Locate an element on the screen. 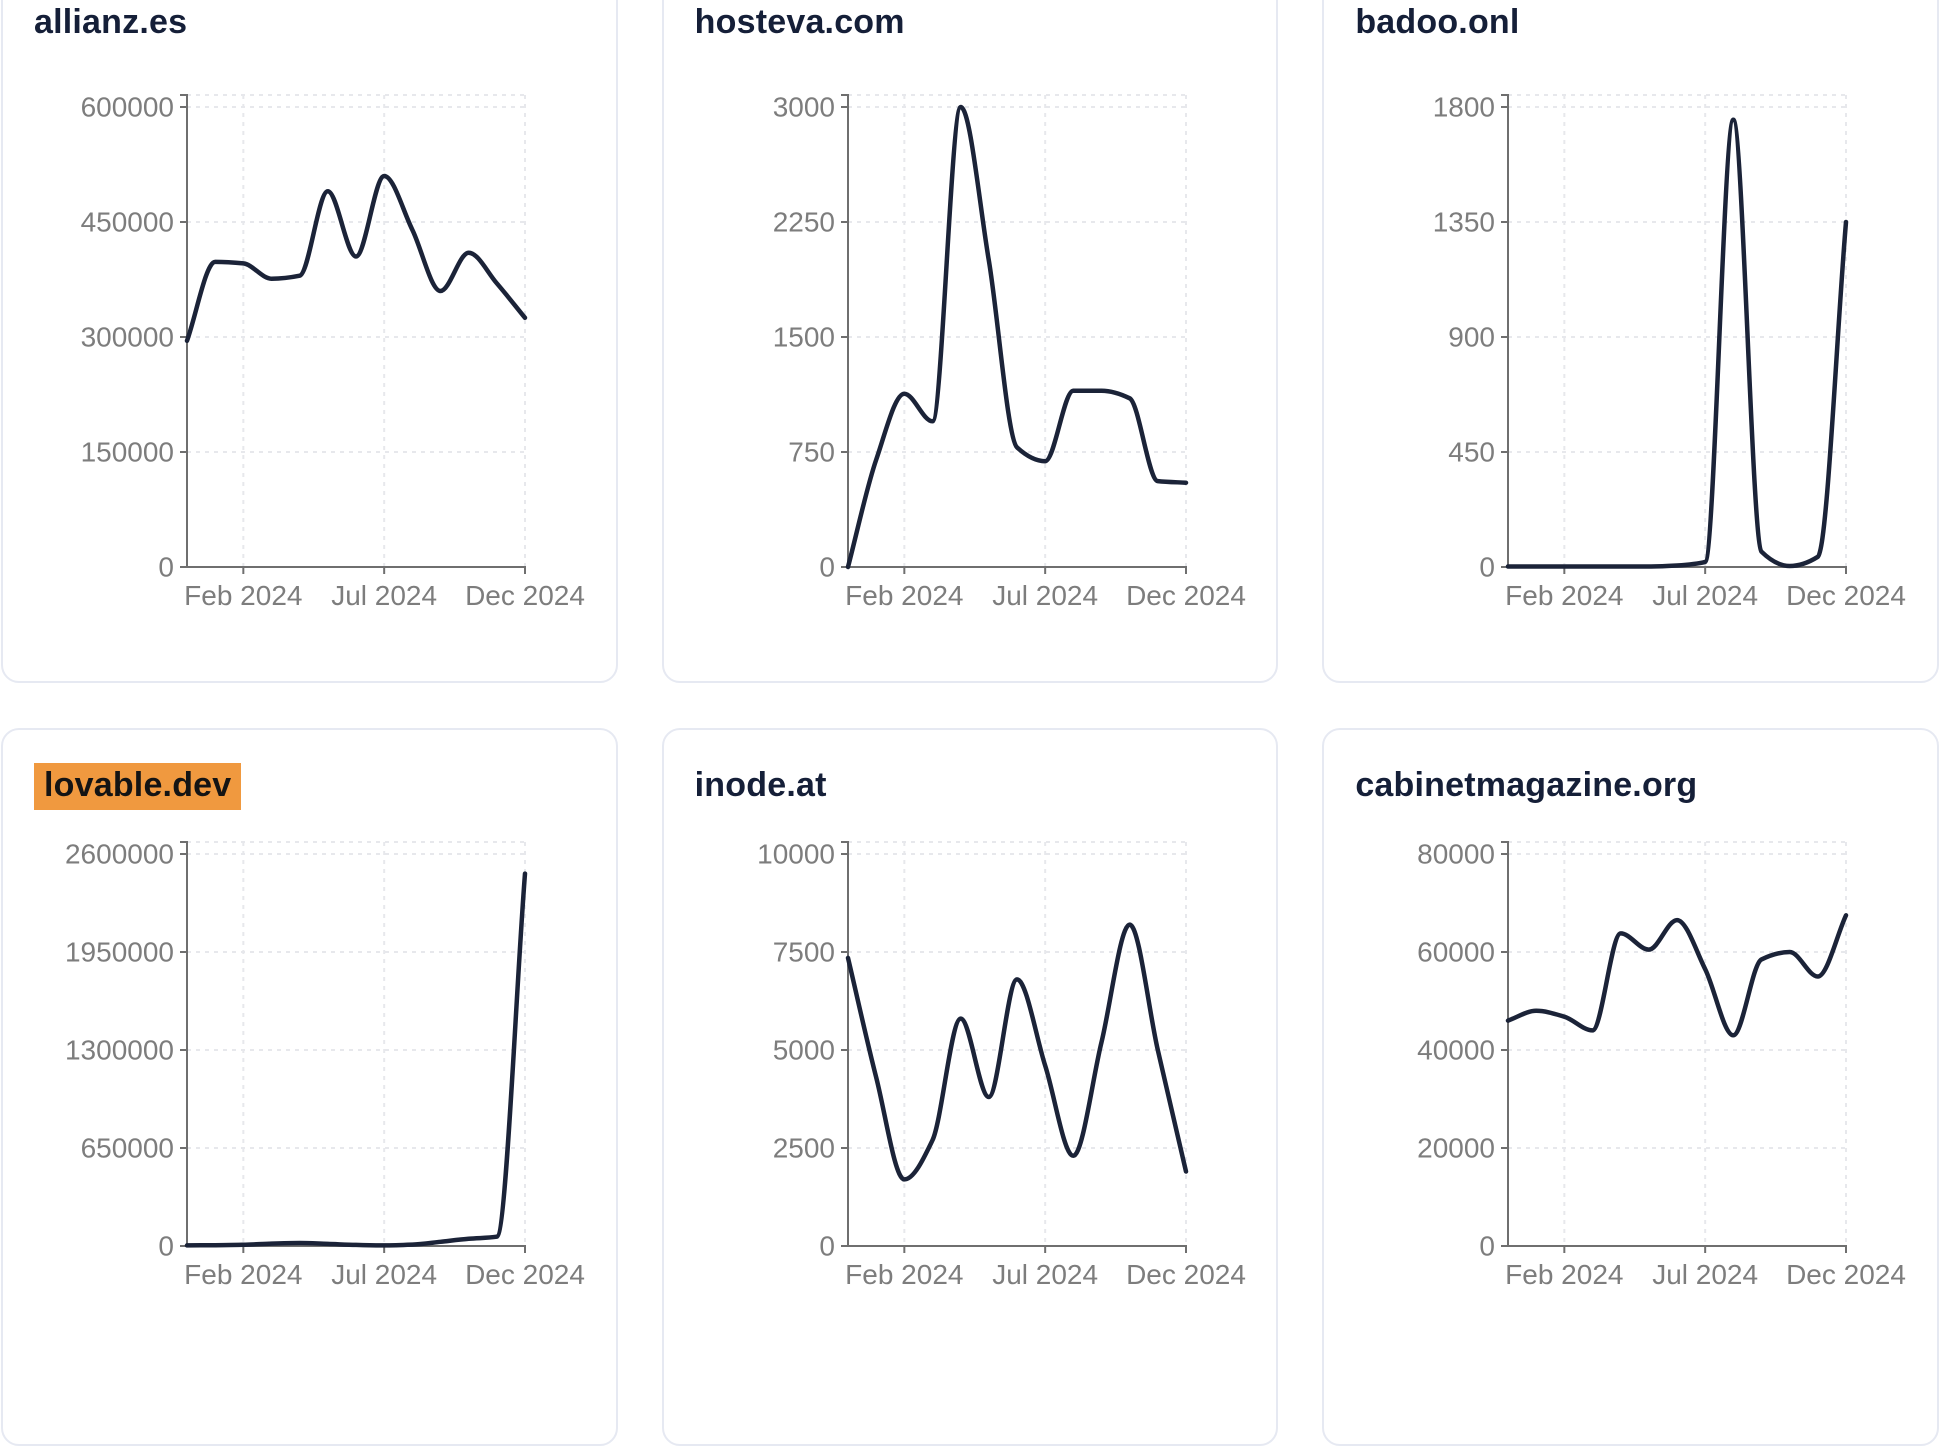 This screenshot has height=1452, width=1940. y-tick-label: 450000 is located at coordinates (127, 222).